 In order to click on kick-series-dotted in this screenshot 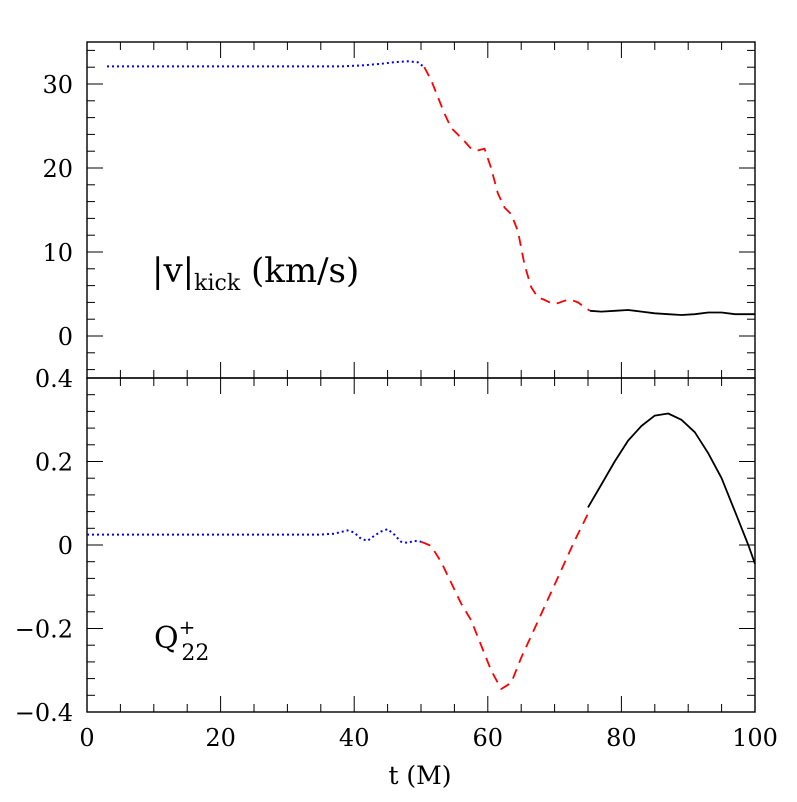, I will do `click(266, 64)`.